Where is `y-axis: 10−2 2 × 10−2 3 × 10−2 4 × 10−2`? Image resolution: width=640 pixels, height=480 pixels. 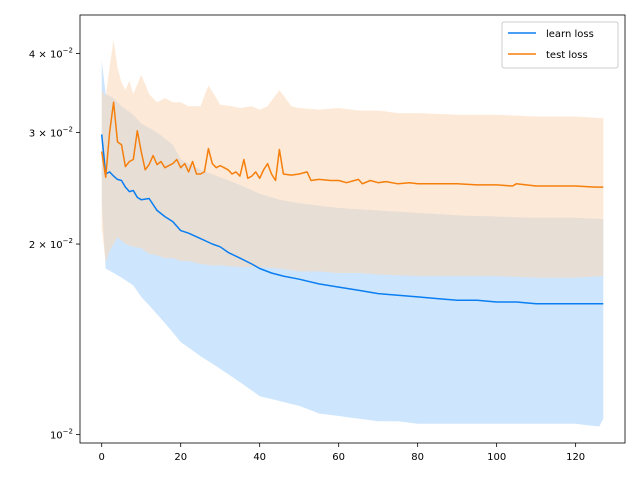 y-axis: 10−2 2 × 10−2 3 × 10−2 4 × 10−2 is located at coordinates (54, 244).